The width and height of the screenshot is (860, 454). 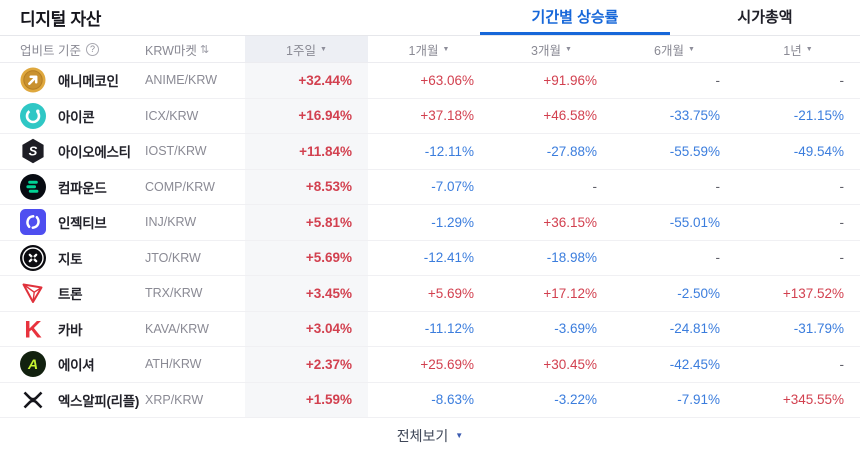 I want to click on period-column-header: 1개월 ▼, so click(x=429, y=49).